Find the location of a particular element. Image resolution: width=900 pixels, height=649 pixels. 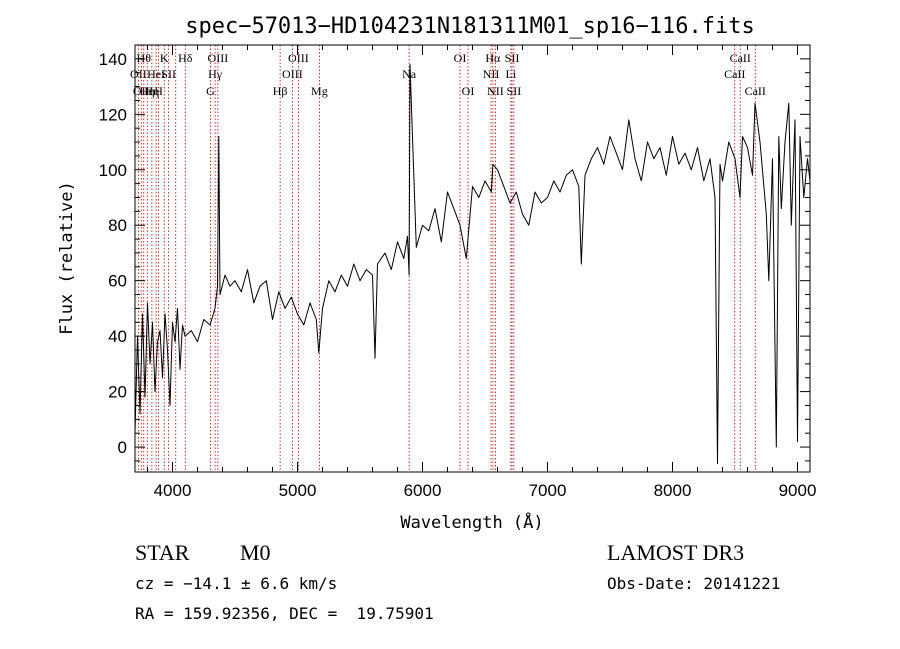

survey-name: LAMOST DR3 is located at coordinates (676, 552).